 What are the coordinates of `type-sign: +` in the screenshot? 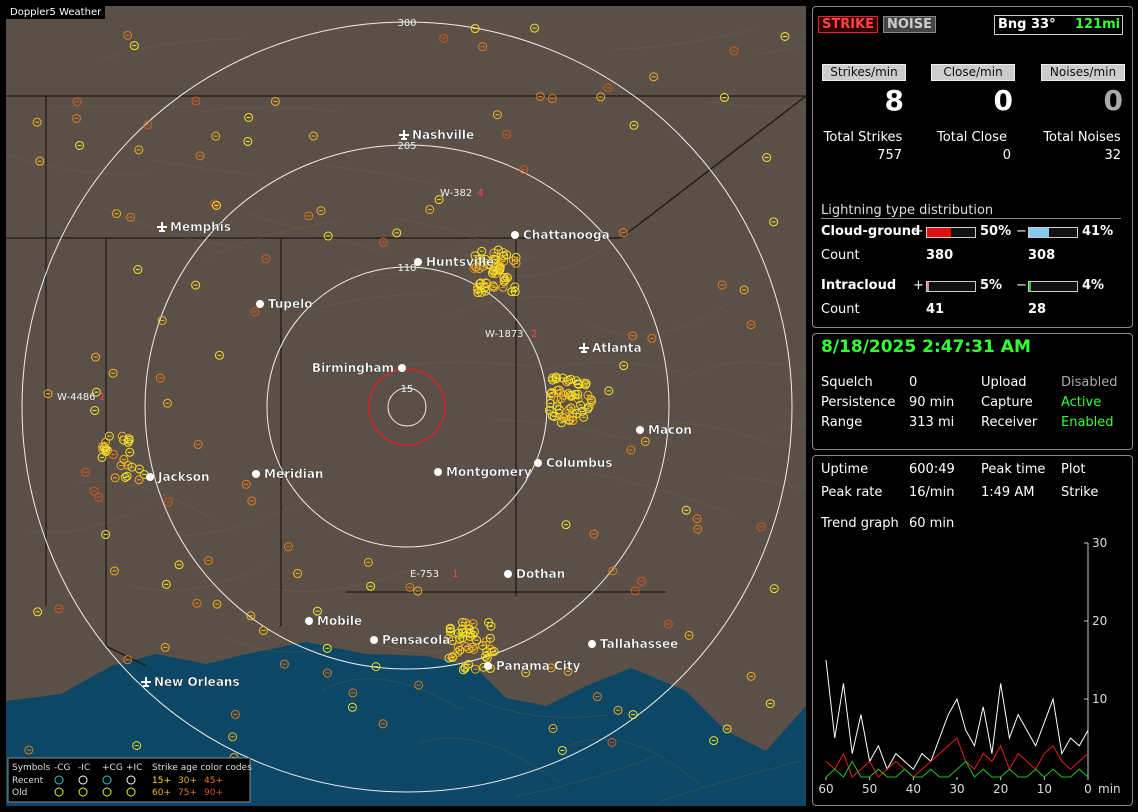 It's located at (918, 285).